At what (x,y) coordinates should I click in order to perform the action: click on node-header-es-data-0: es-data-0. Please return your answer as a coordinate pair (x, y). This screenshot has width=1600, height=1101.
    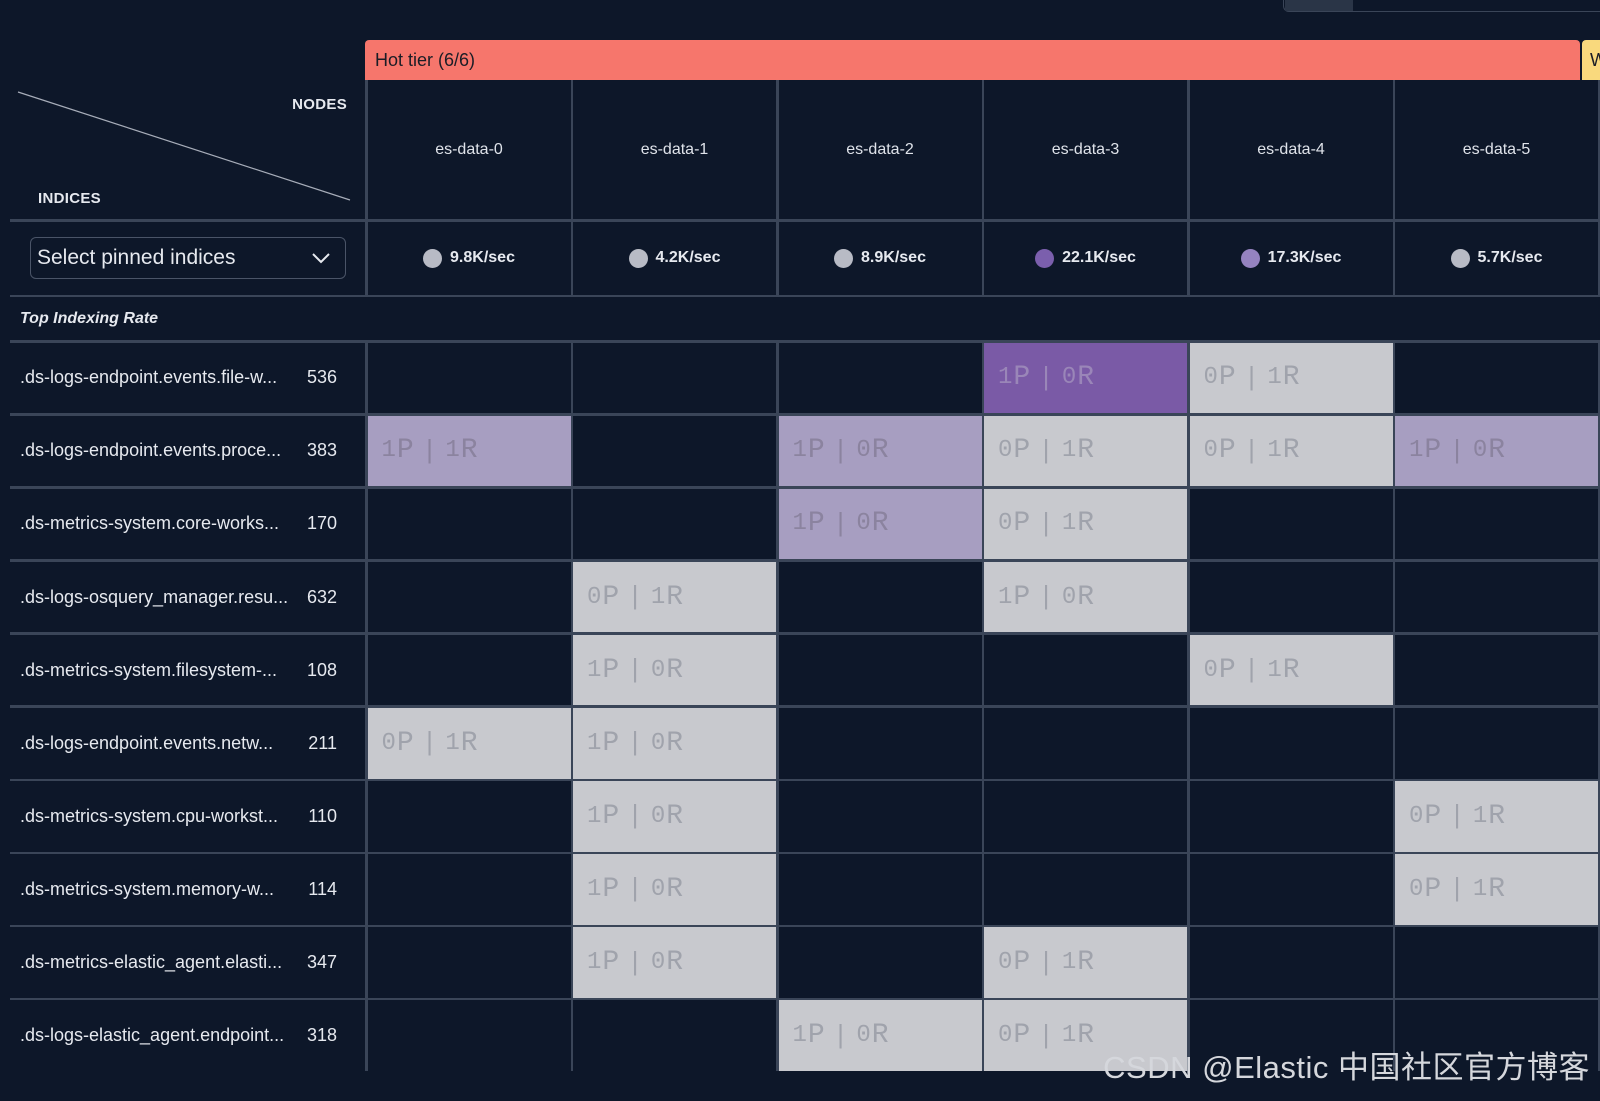
    Looking at the image, I should click on (469, 149).